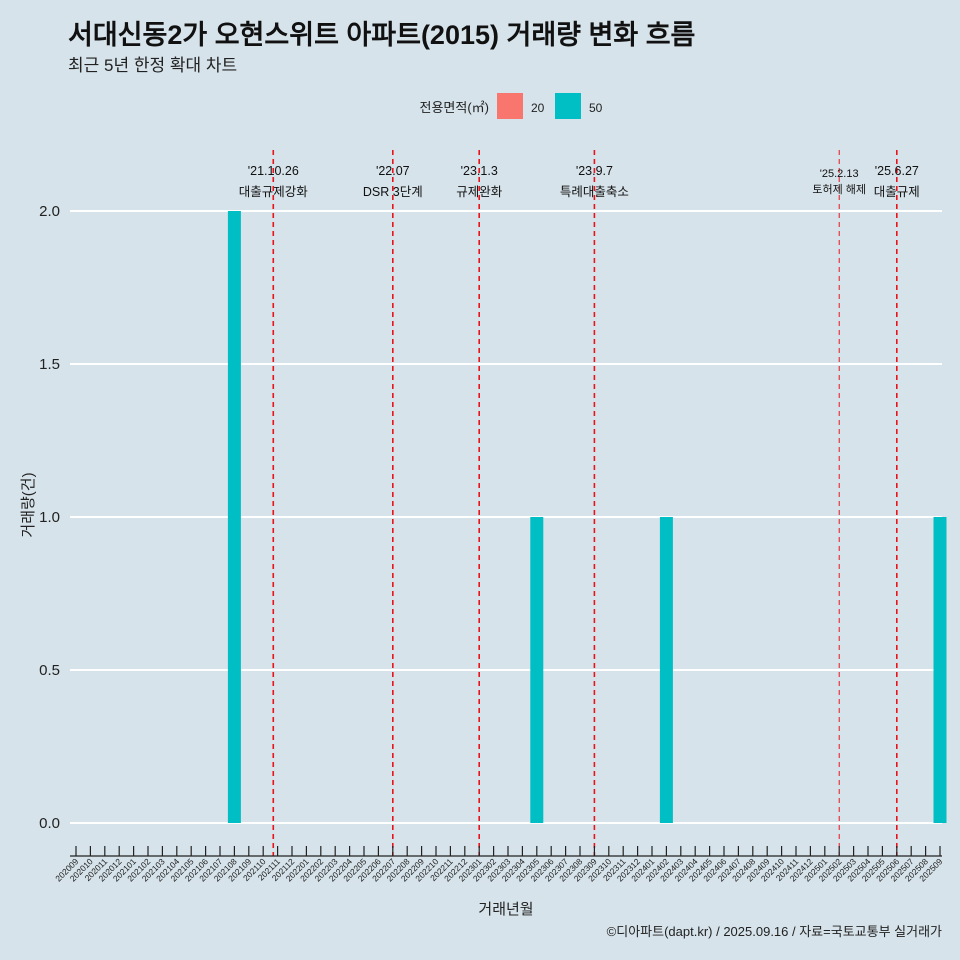 This screenshot has height=960, width=960. Describe the element at coordinates (538, 108) in the screenshot. I see `legend-label: 20` at that location.